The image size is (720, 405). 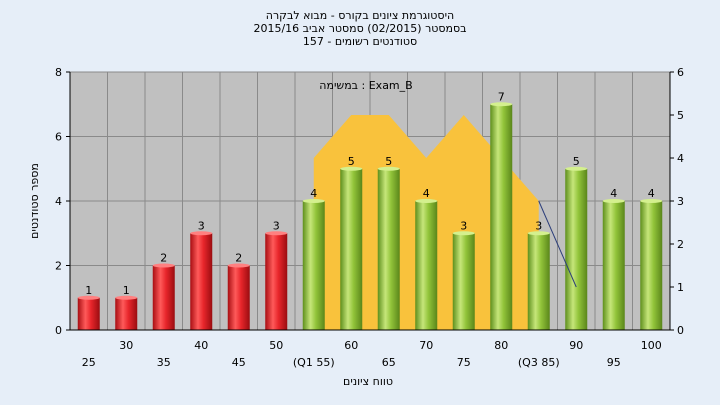 I want to click on y-tick-label: 4, so click(x=58, y=201).